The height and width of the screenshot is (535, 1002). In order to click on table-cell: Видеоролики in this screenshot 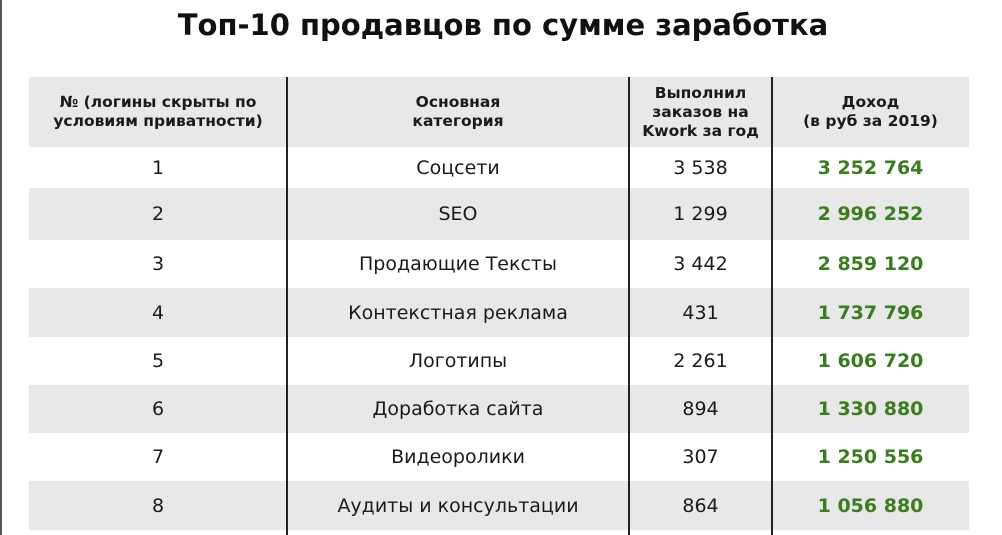, I will do `click(458, 457)`.